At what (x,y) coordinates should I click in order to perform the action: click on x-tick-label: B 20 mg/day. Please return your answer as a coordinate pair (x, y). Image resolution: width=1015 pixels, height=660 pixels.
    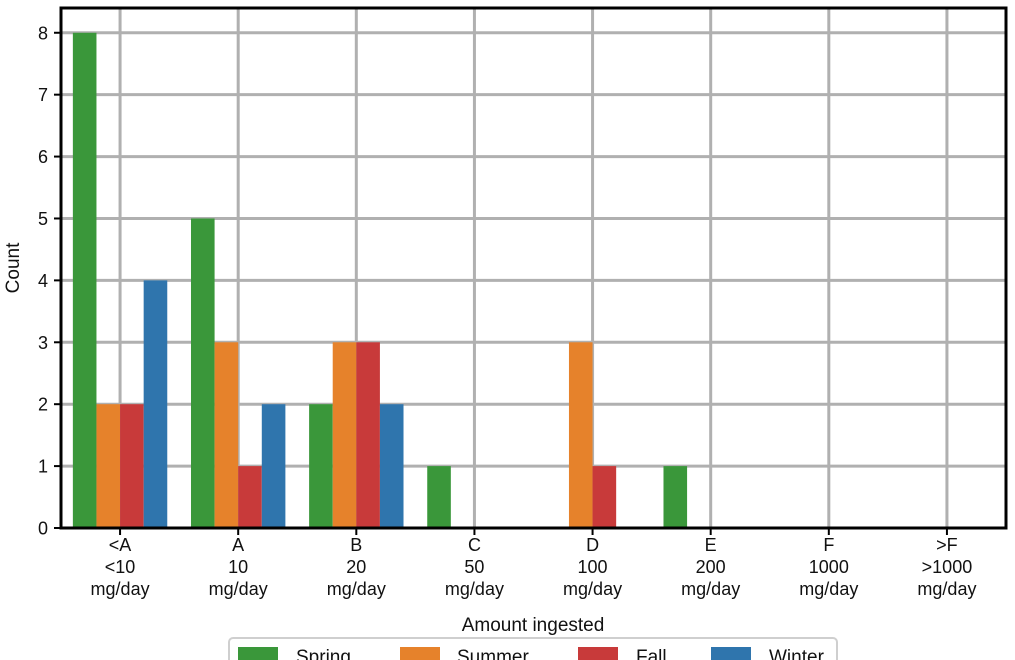
    Looking at the image, I should click on (356, 567).